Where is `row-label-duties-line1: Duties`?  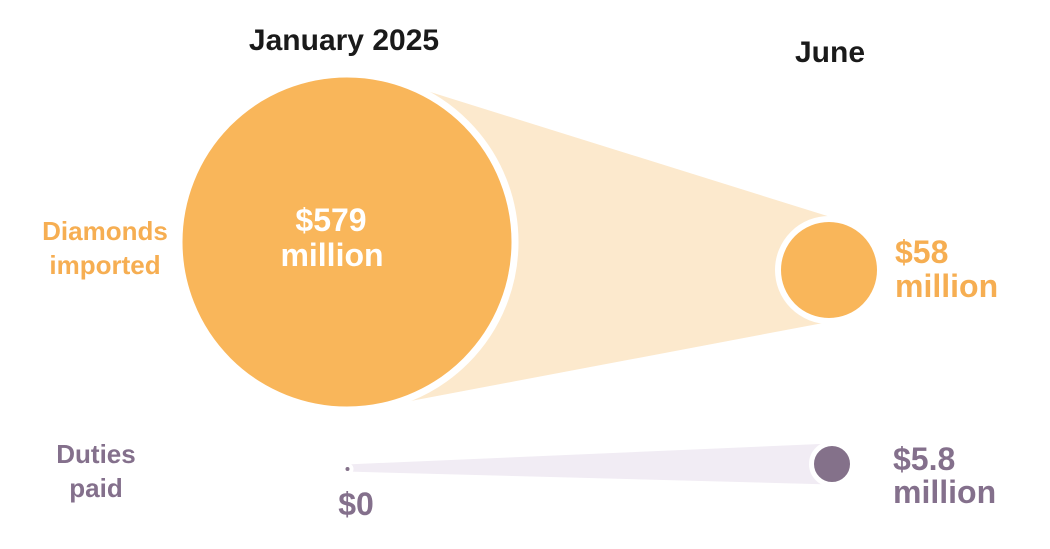
row-label-duties-line1: Duties is located at coordinates (95, 454).